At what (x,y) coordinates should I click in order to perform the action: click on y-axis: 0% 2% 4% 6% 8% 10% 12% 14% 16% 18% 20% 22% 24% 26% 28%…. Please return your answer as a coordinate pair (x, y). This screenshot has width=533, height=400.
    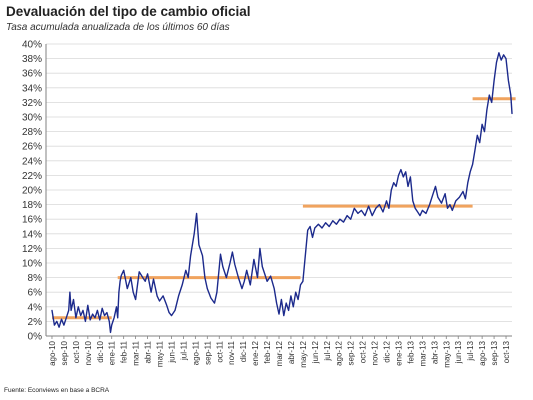
    Looking at the image, I should click on (32, 191).